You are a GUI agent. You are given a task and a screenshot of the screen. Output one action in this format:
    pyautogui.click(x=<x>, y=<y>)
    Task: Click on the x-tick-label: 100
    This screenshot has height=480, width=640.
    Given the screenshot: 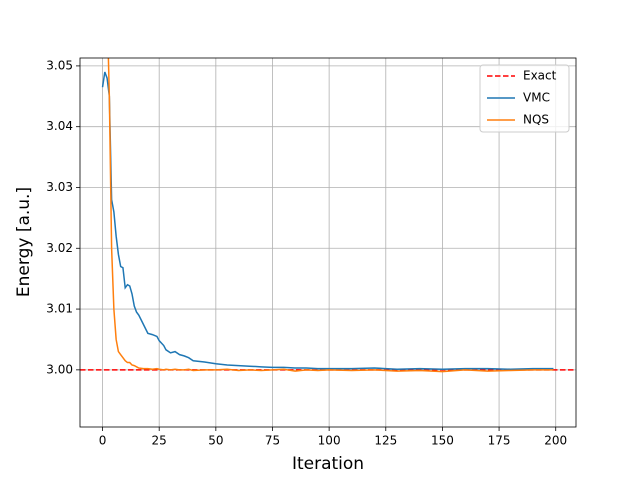 What is the action you would take?
    pyautogui.click(x=329, y=441)
    